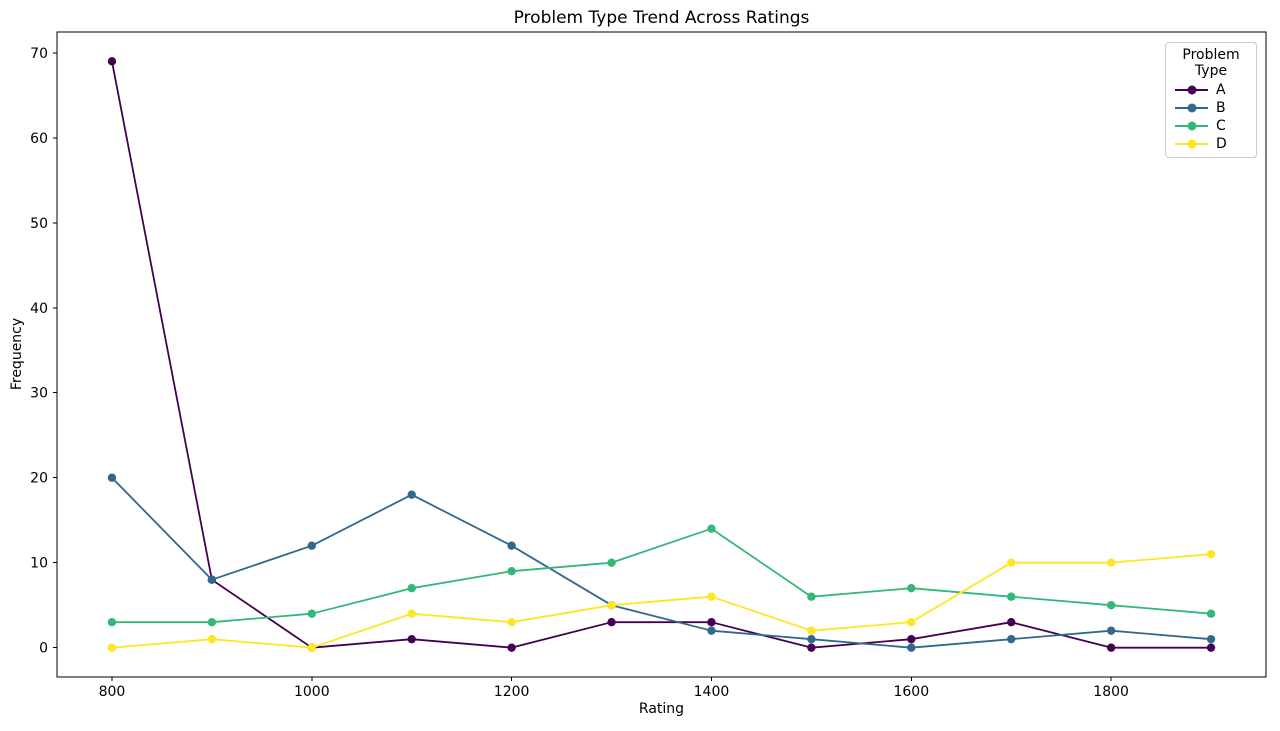 The height and width of the screenshot is (731, 1280). Describe the element at coordinates (614, 688) in the screenshot. I see `x-axis: 800 1000 1200 1400 1600 1800` at that location.